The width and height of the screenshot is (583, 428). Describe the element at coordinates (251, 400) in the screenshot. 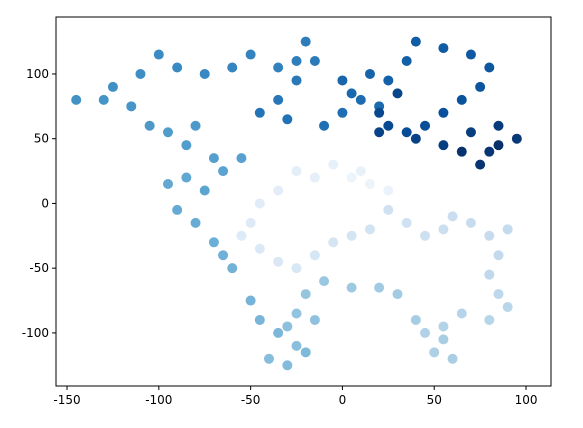

I see `x-tick-label: -50` at that location.